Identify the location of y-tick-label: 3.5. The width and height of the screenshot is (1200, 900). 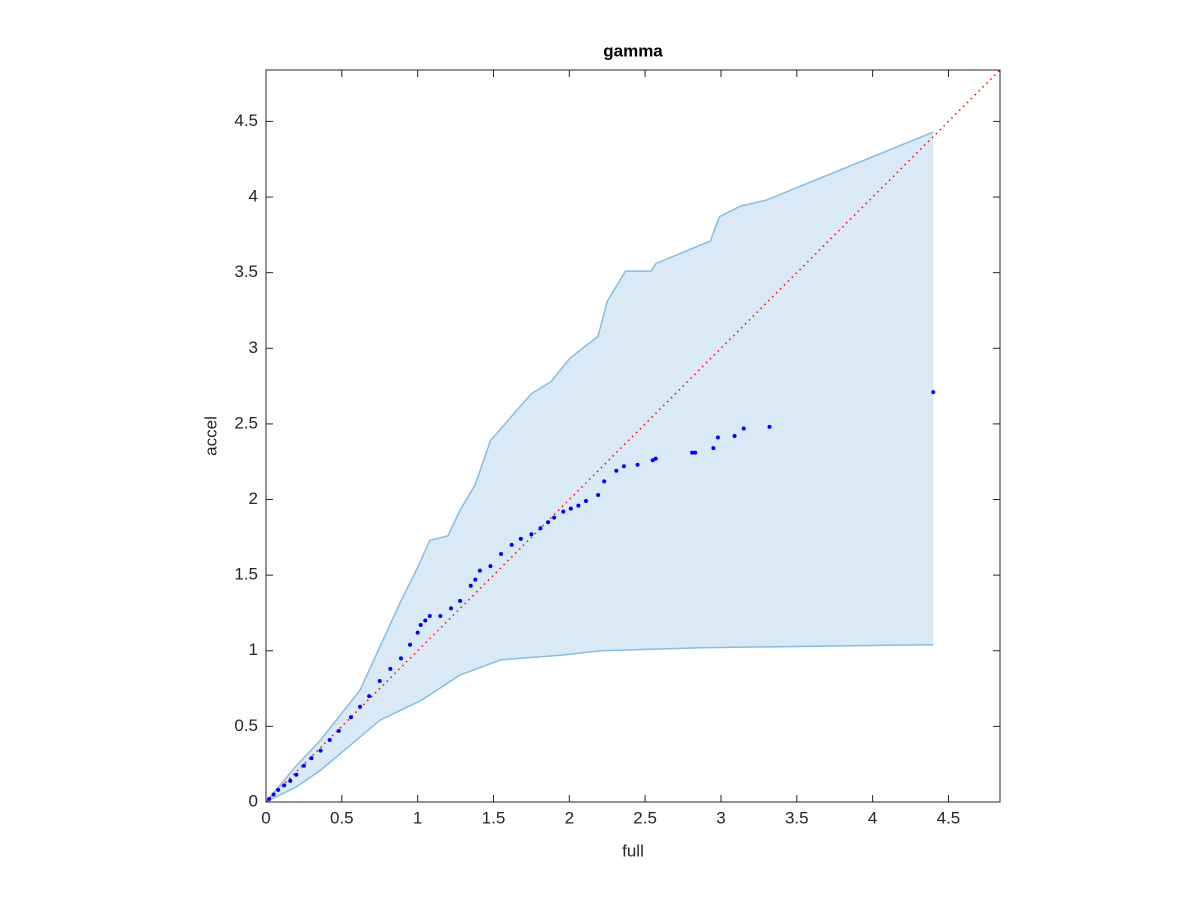
(246, 271).